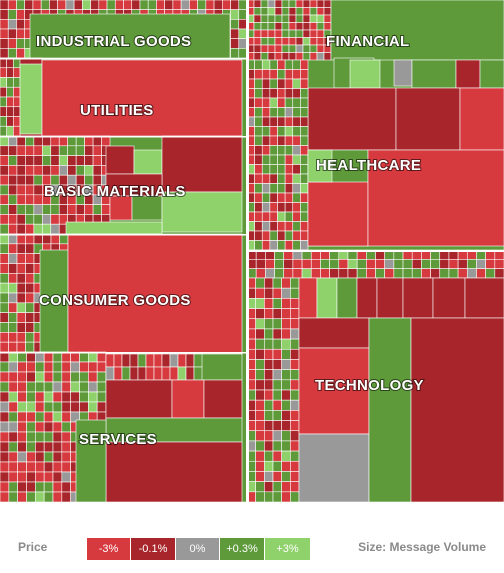 The image size is (504, 573). I want to click on industrial-goods-main, so click(130, 36).